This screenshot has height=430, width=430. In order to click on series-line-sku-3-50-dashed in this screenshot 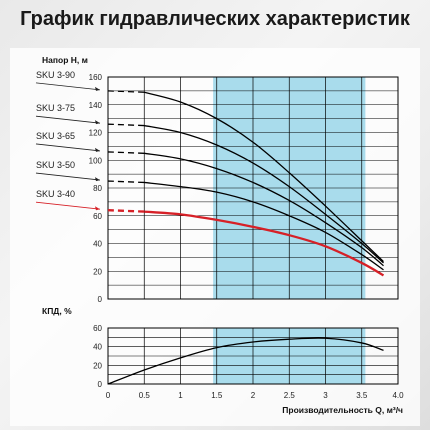, I will do `click(126, 182)`.